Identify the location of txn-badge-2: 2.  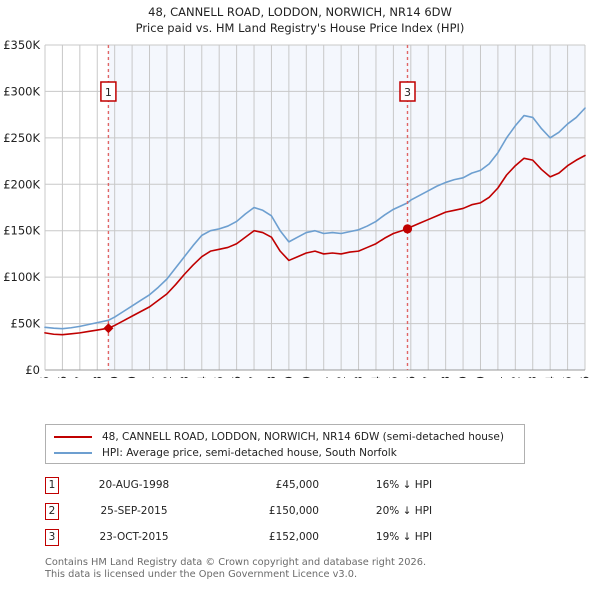
(52, 511).